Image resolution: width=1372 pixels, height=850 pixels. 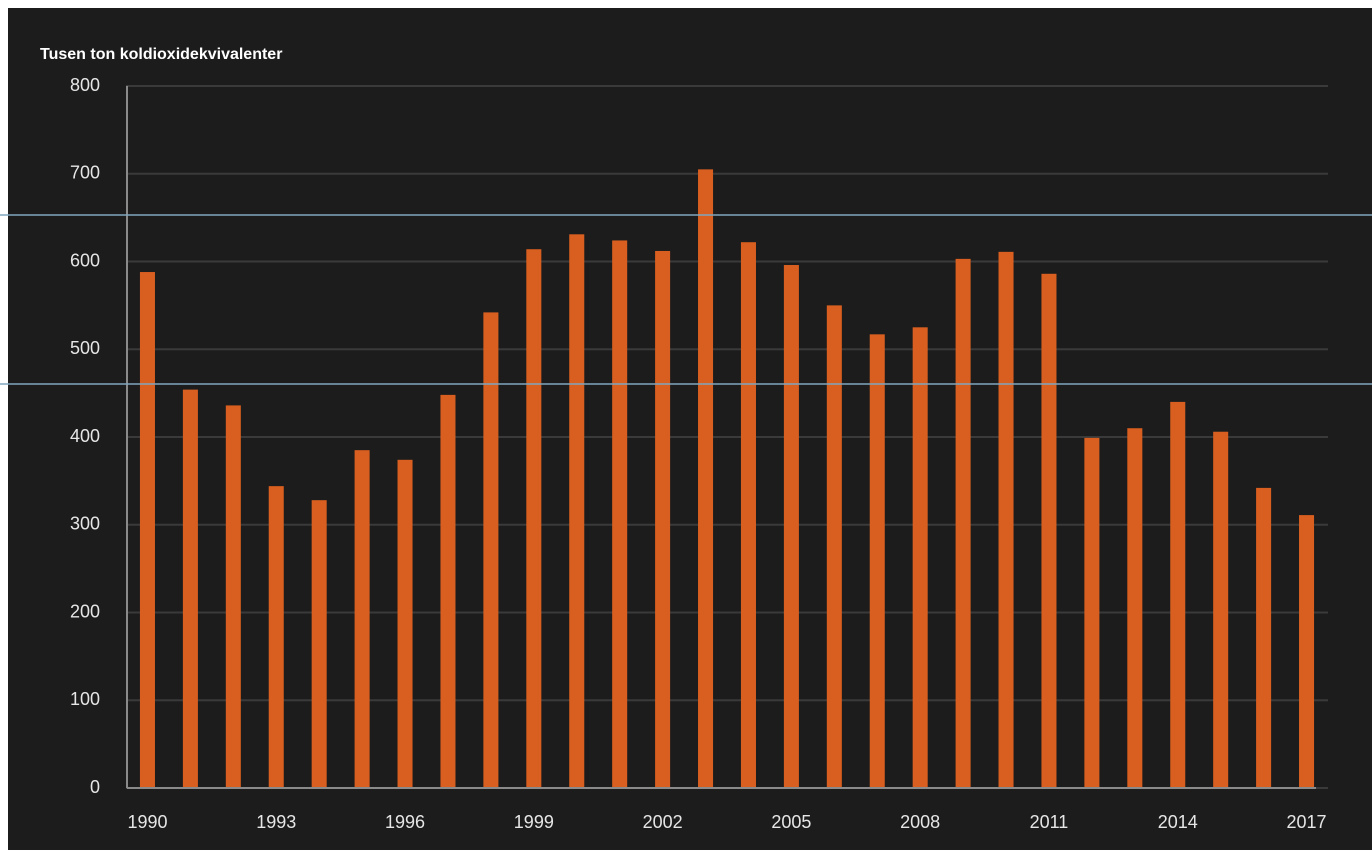 What do you see at coordinates (95, 787) in the screenshot?
I see `y-tick-label: 0` at bounding box center [95, 787].